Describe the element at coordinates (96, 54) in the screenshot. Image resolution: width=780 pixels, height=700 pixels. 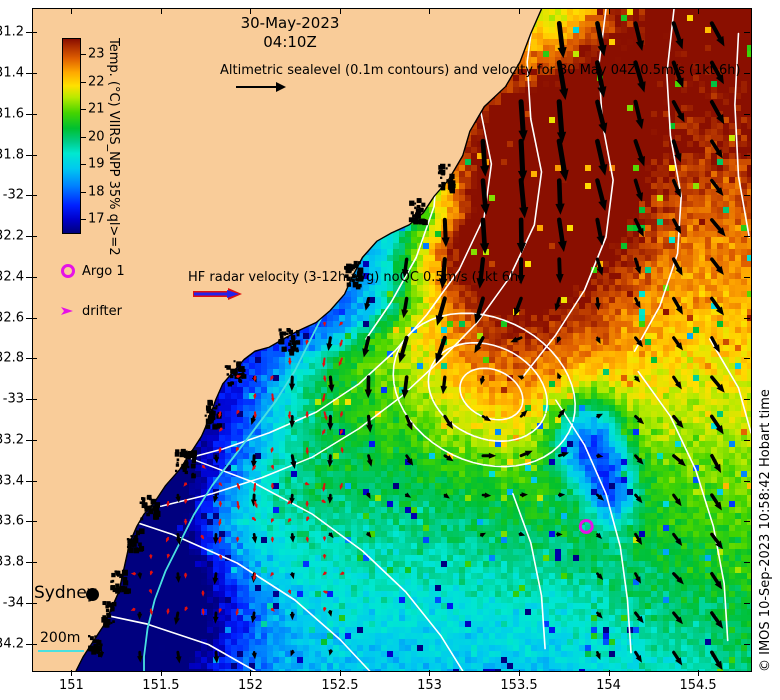
I see `colorbar-tick-label: 23` at that location.